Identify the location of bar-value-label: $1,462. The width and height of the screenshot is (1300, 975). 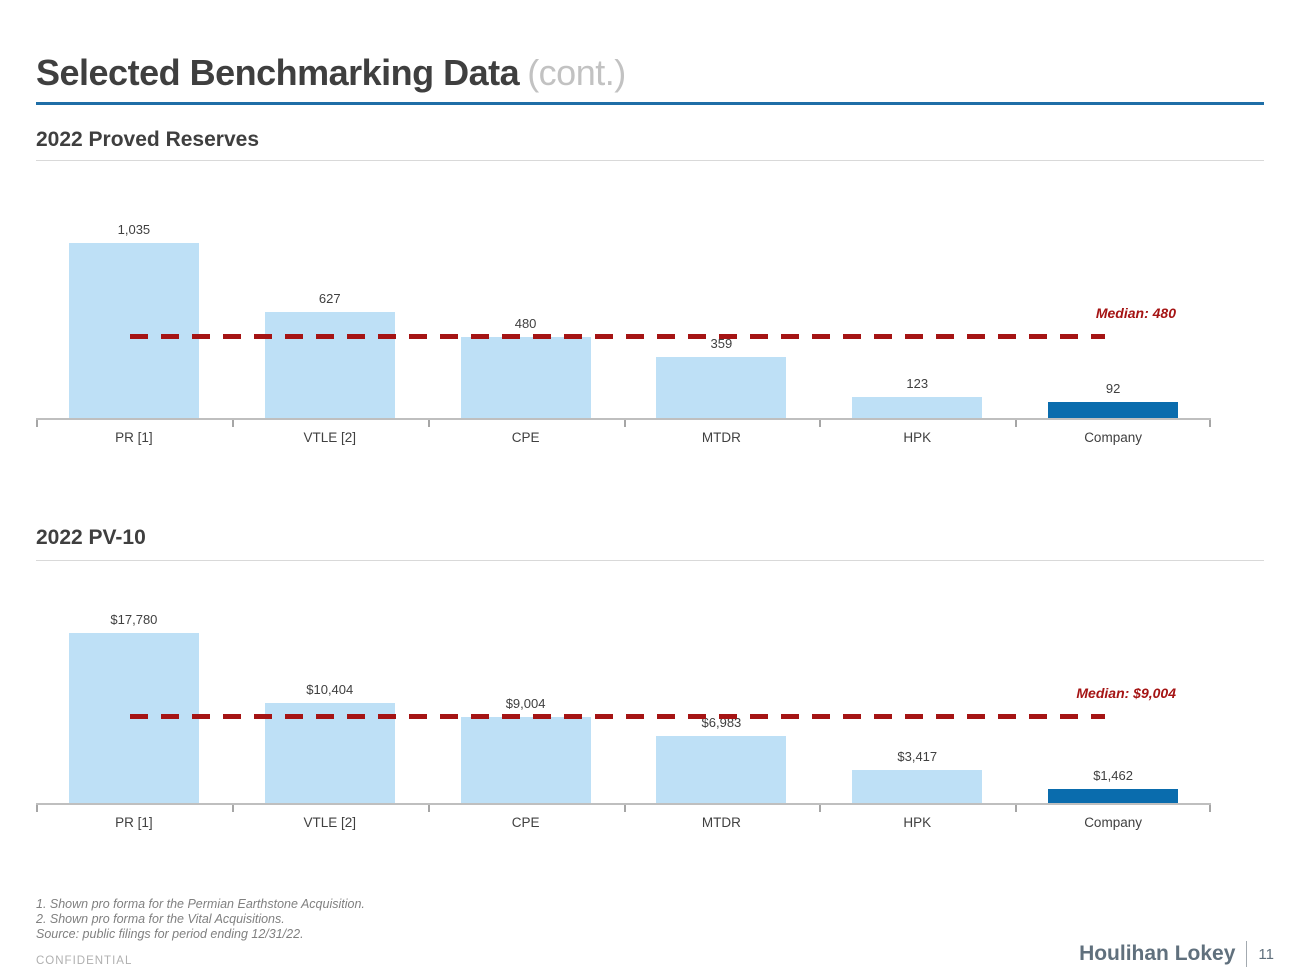
(1113, 776).